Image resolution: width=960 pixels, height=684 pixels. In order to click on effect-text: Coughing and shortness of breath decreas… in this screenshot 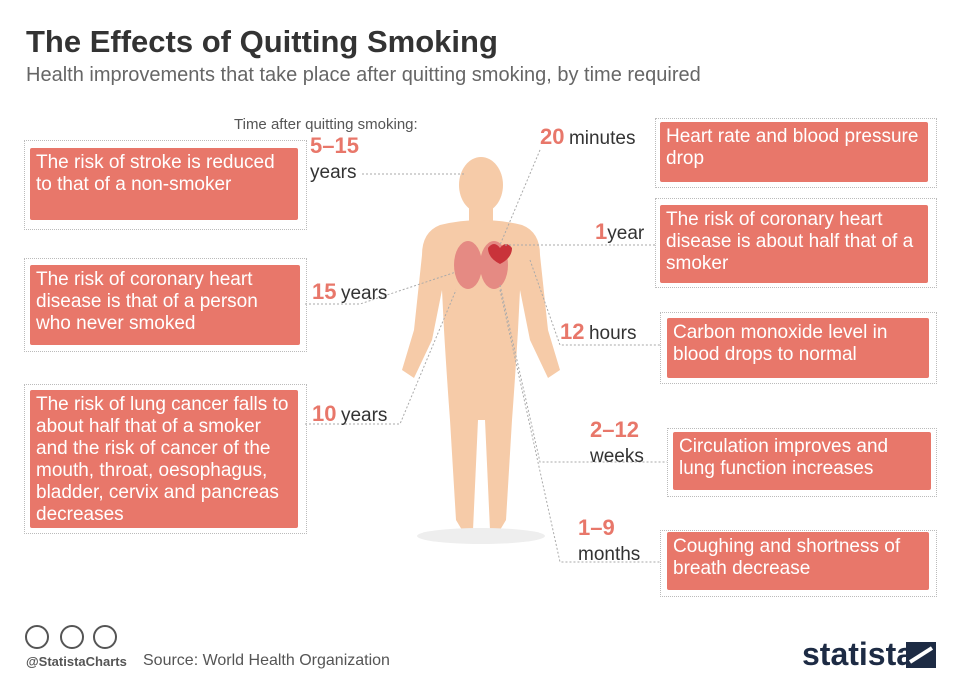, I will do `click(798, 561)`.